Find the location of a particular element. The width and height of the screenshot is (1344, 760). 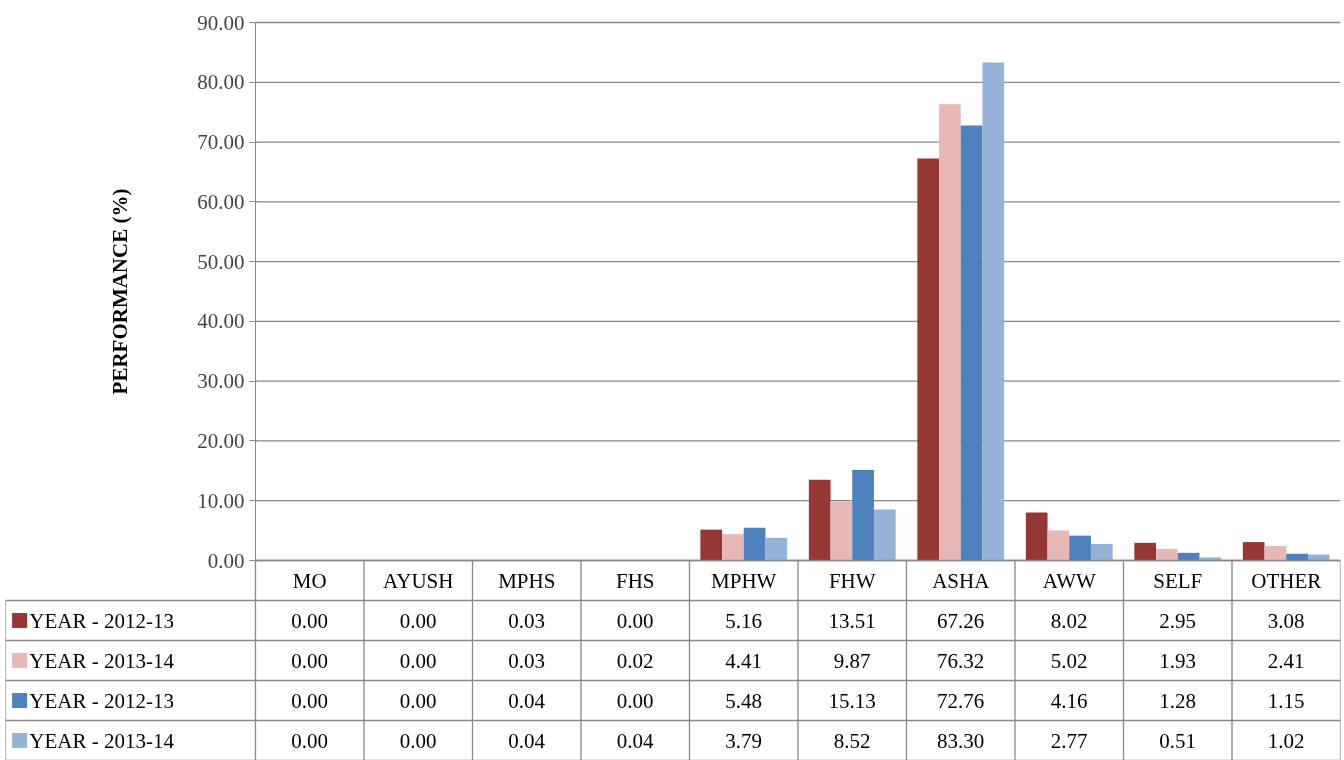

data-label: 1.02 is located at coordinates (1286, 740).